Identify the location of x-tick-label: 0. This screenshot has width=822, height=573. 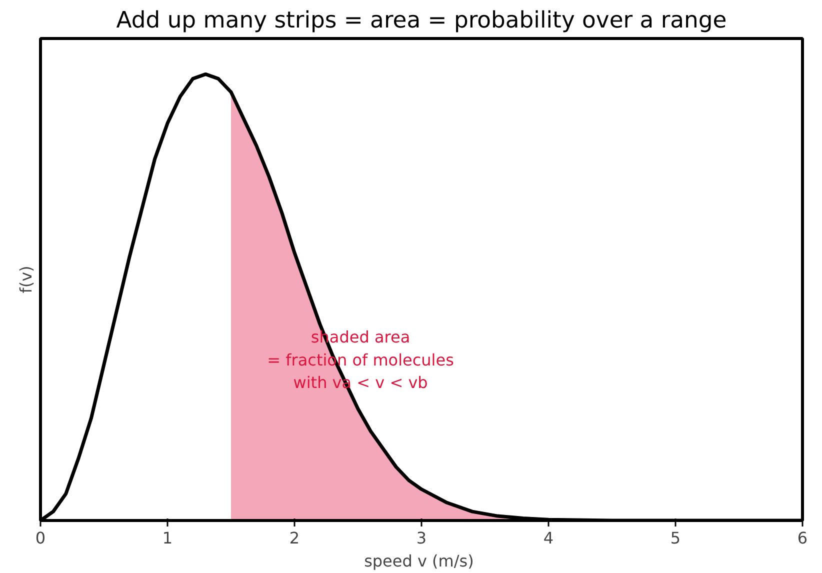
(40, 538).